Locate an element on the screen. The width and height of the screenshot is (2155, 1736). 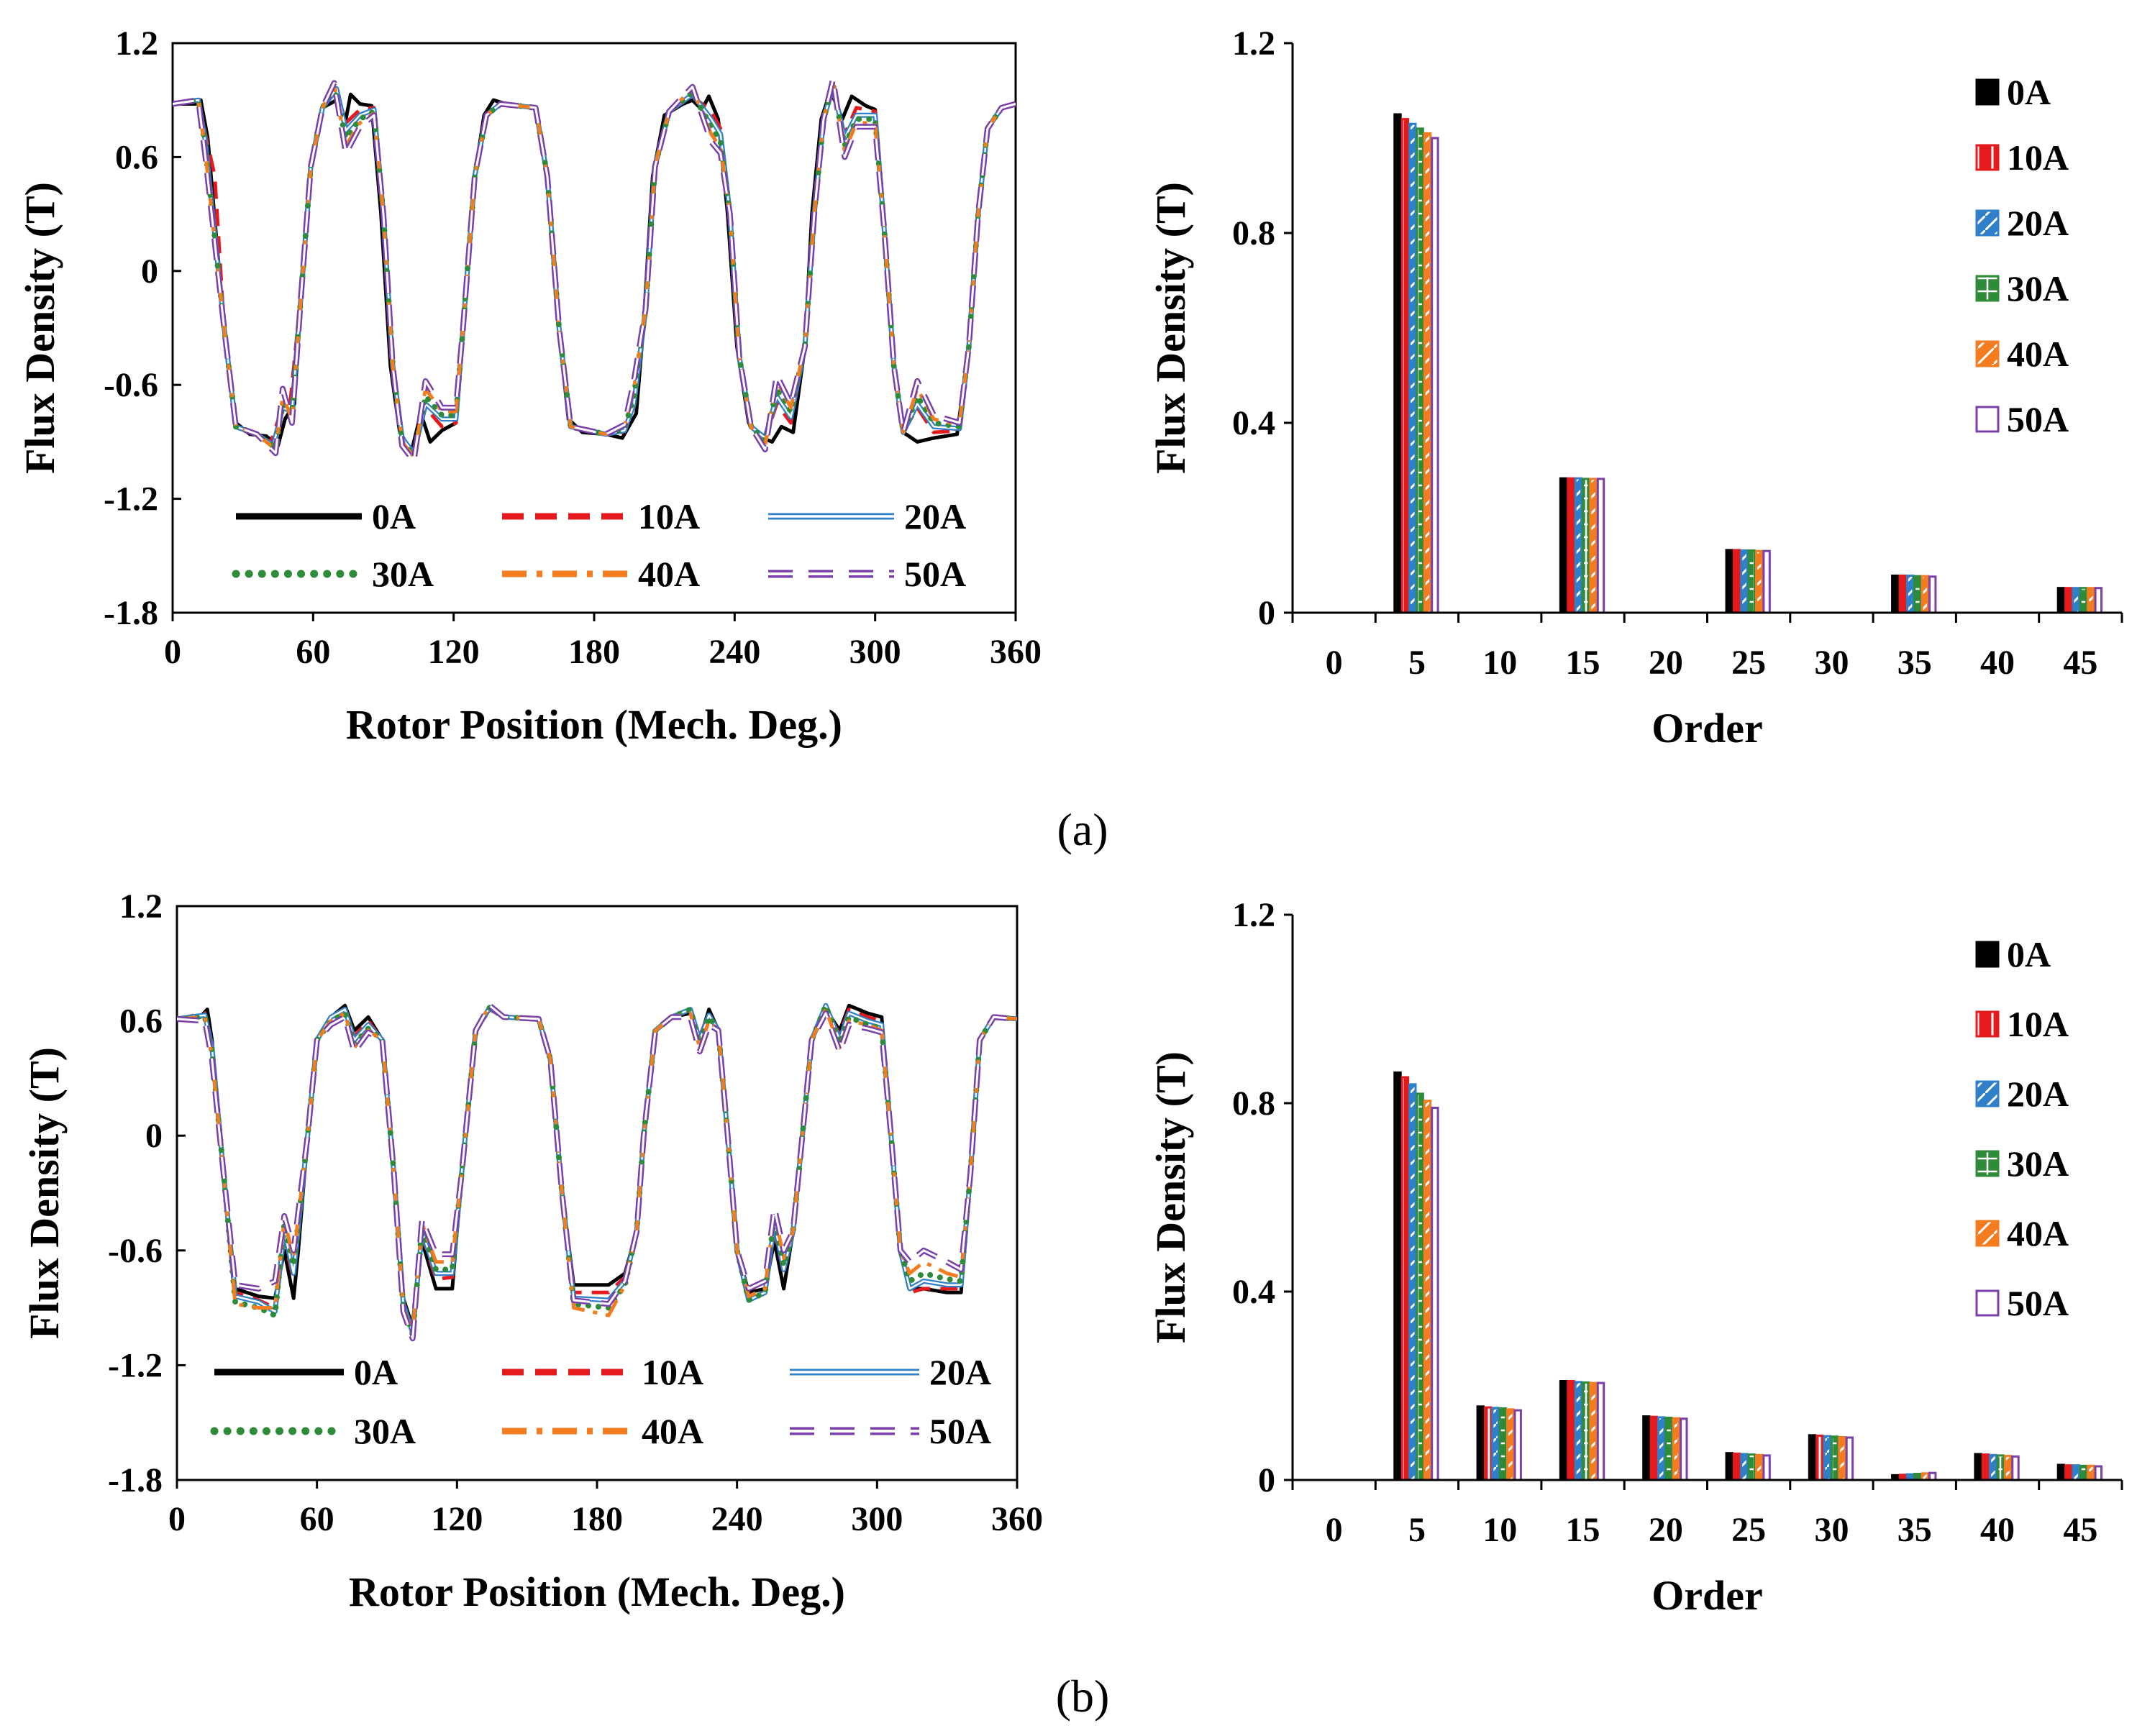
x-tick-label: 60 is located at coordinates (317, 1519).